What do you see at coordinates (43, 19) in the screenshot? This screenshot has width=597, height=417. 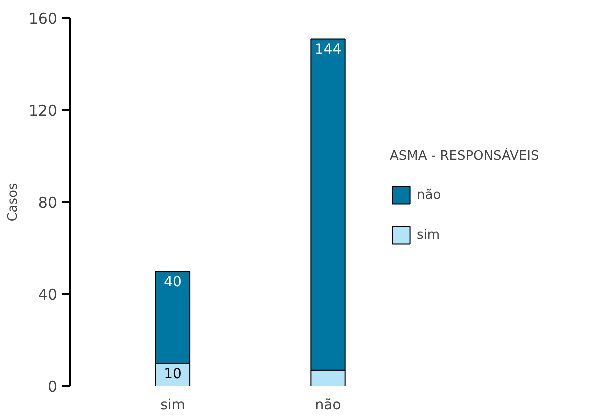 I see `y-tick-label: 160` at bounding box center [43, 19].